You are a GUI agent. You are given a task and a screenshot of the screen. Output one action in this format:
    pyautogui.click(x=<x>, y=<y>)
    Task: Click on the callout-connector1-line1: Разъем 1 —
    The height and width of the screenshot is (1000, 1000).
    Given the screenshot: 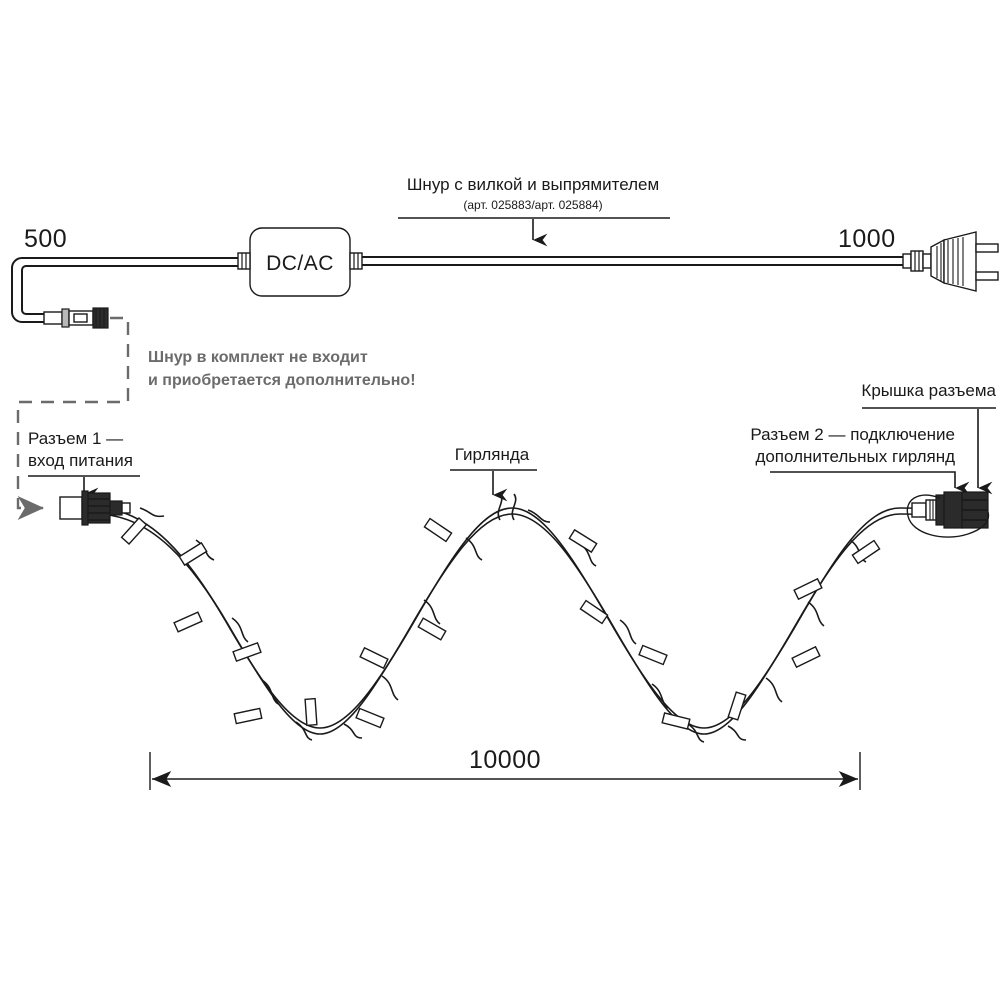 What is the action you would take?
    pyautogui.click(x=75, y=438)
    